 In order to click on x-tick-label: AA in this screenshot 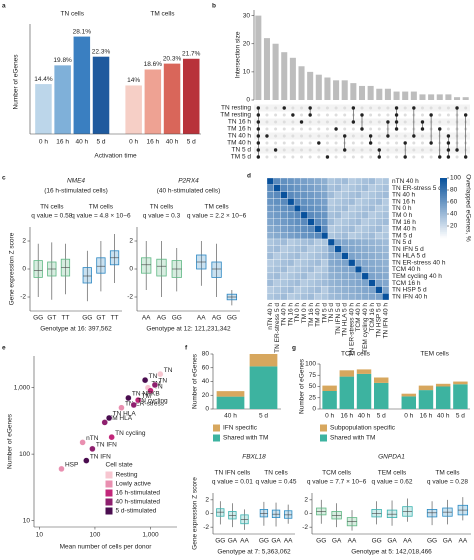, I will do `click(288, 541)`.